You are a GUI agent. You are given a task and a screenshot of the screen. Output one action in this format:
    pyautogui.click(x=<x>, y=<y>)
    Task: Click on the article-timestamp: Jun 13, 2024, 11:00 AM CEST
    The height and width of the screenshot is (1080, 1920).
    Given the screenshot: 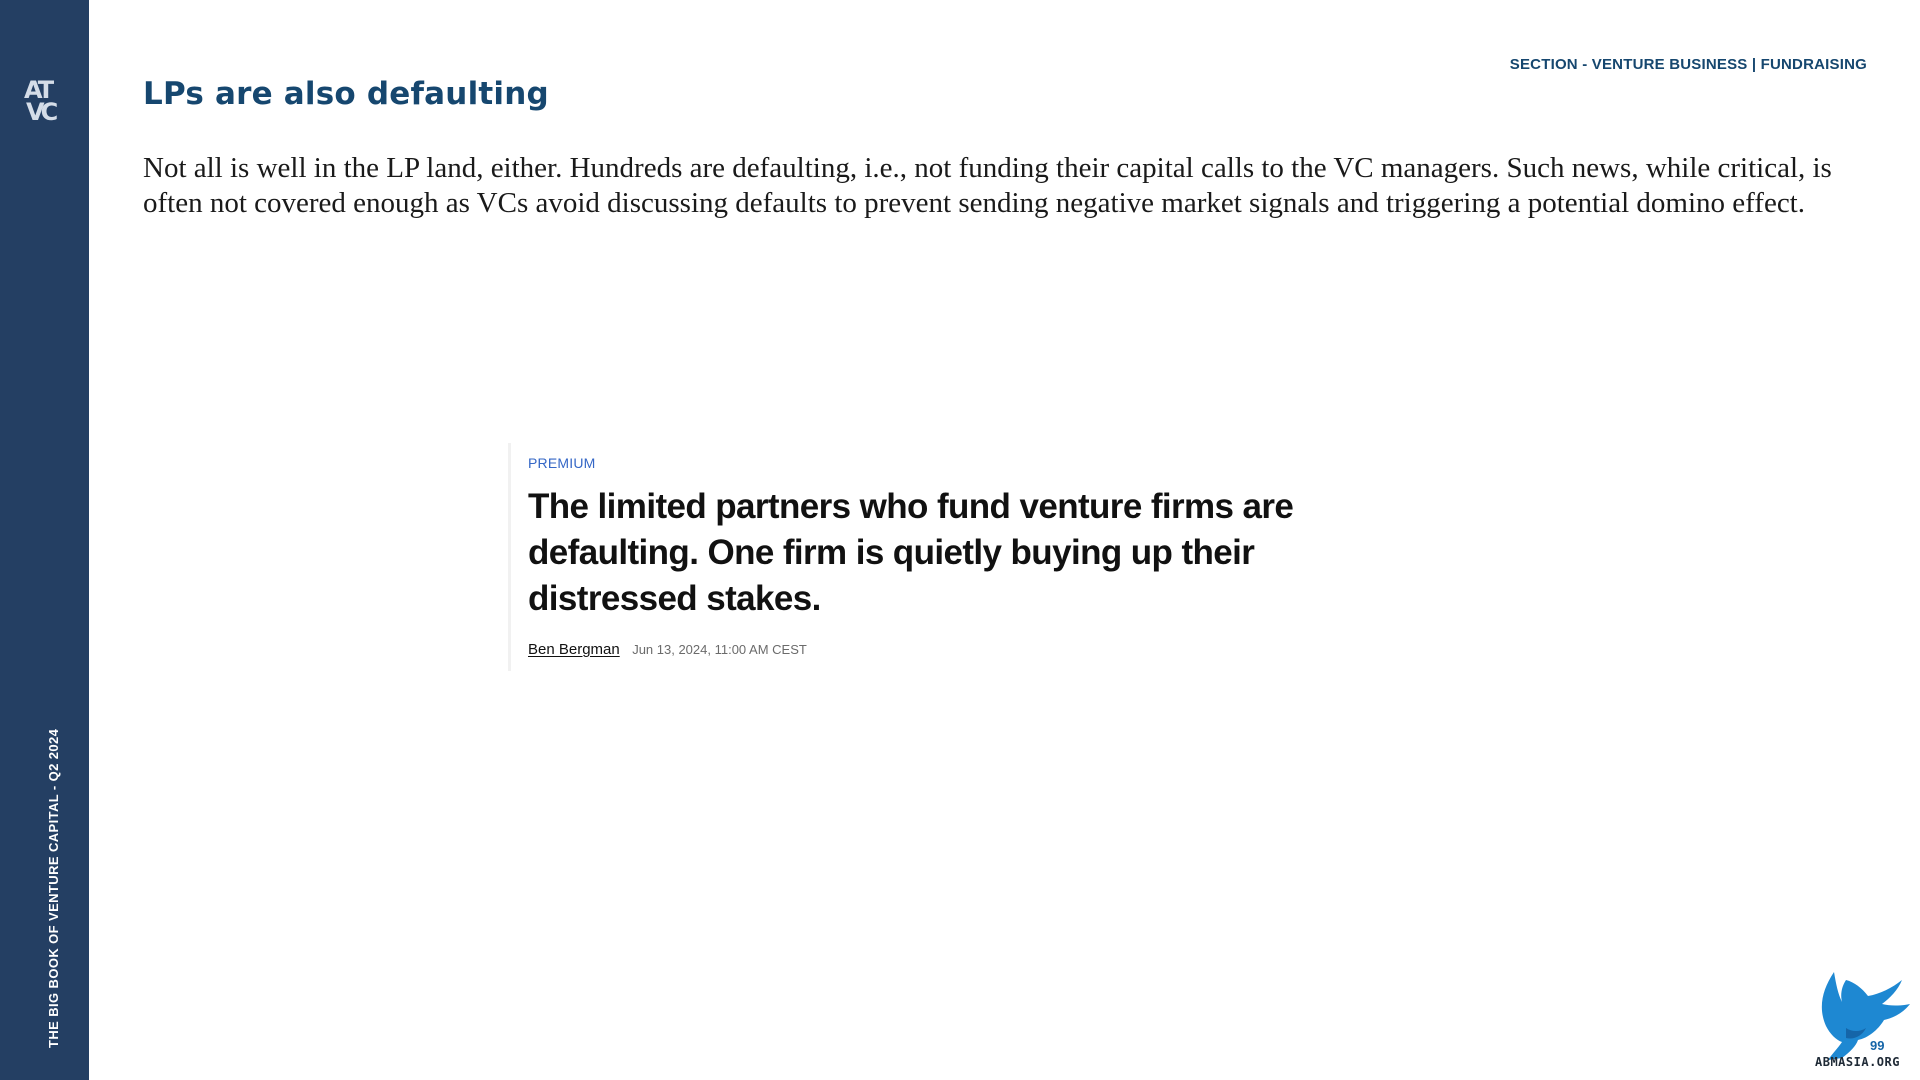 What is the action you would take?
    pyautogui.click(x=719, y=649)
    